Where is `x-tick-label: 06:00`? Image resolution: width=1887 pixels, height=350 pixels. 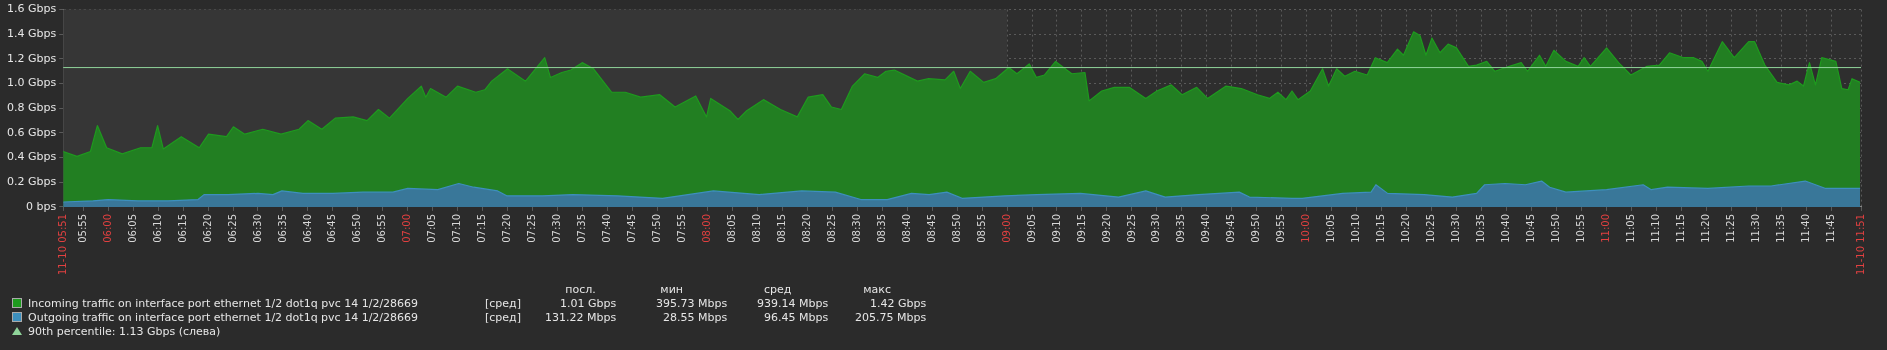
x-tick-label: 06:00 is located at coordinates (107, 228).